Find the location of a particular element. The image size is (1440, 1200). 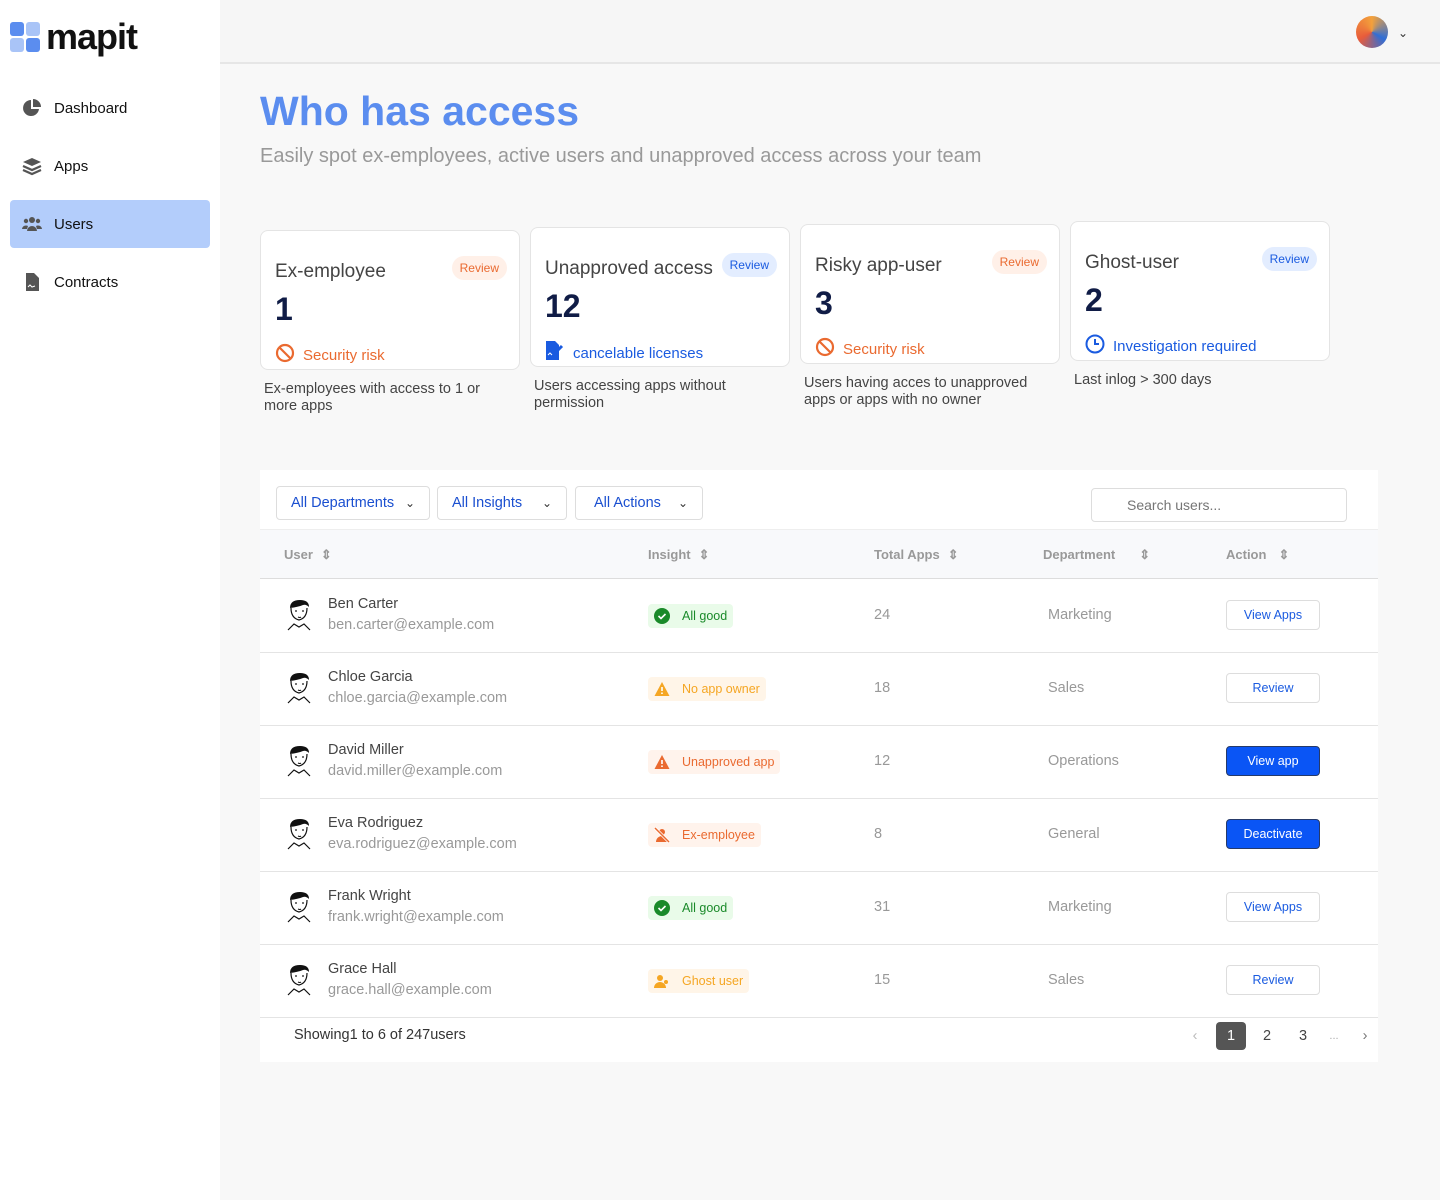

user-email: grace.hall@example.com is located at coordinates (410, 990).